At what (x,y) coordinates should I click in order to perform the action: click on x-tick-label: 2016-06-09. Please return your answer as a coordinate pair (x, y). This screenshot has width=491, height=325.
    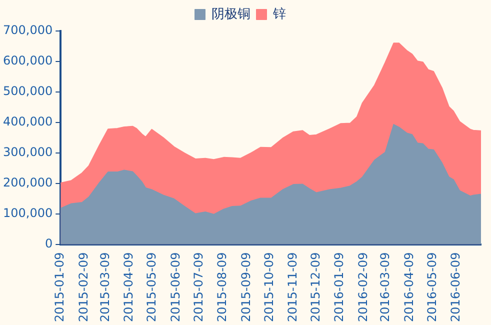
    Looking at the image, I should click on (455, 287).